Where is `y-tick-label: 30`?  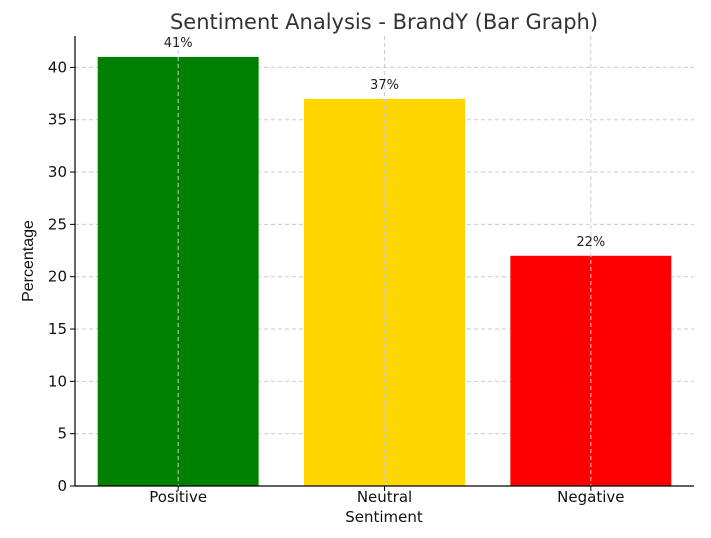
y-tick-label: 30 is located at coordinates (57, 172).